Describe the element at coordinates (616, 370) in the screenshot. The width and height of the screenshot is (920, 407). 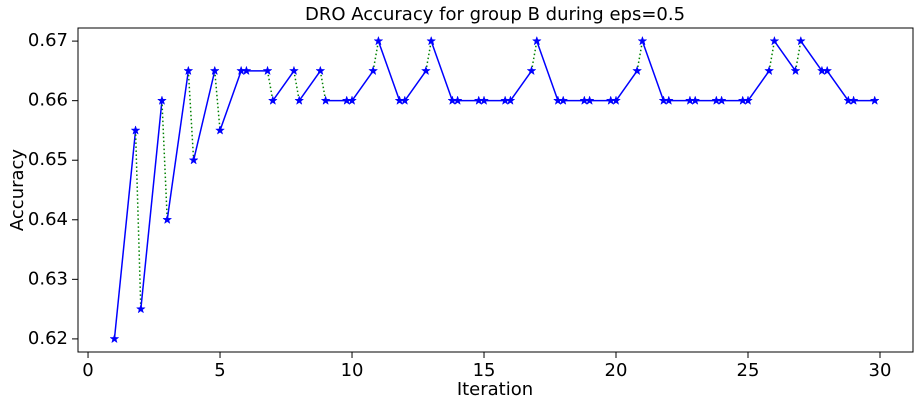
I see `x-tick-label: 20` at that location.